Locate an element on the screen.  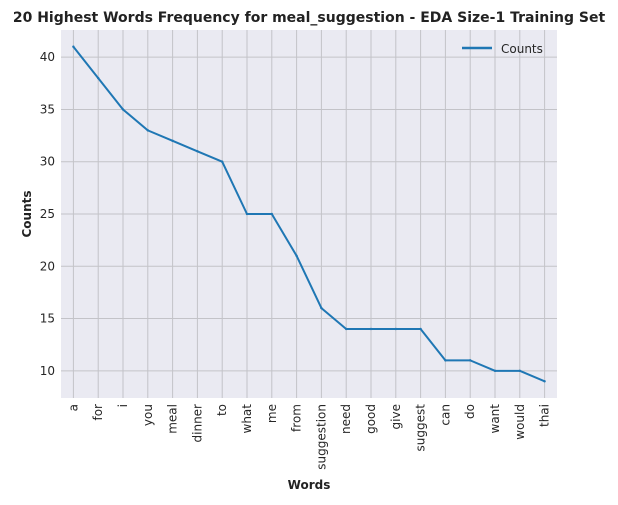
y-tick-label: 20 is located at coordinates (47, 266).